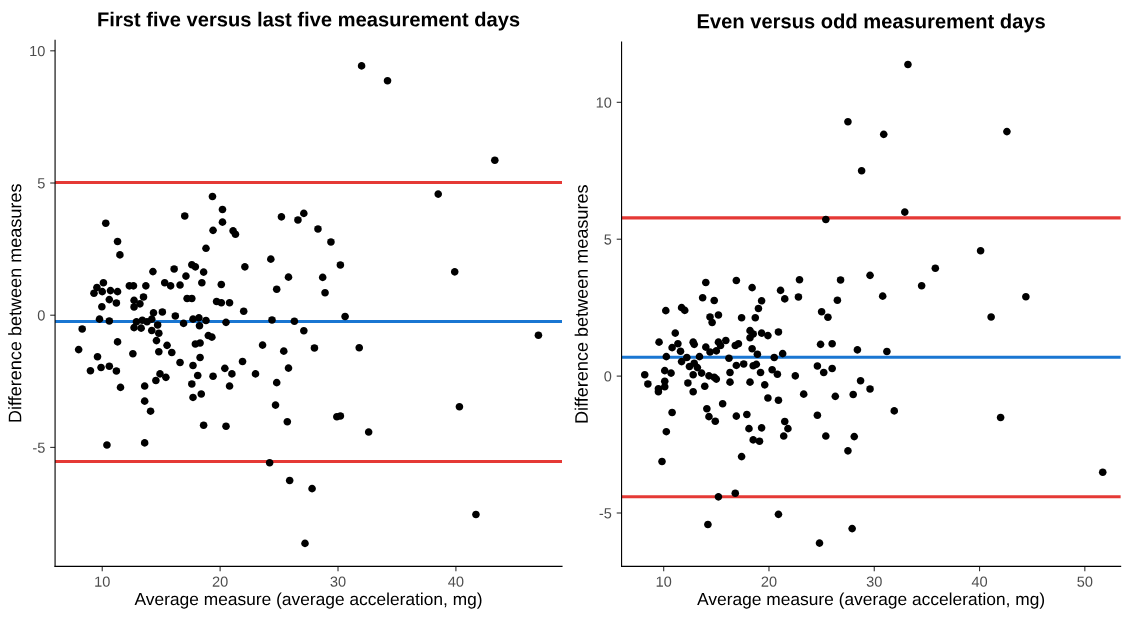 Image resolution: width=1124 pixels, height=619 pixels. I want to click on x-tick-label: 50, so click(1085, 581).